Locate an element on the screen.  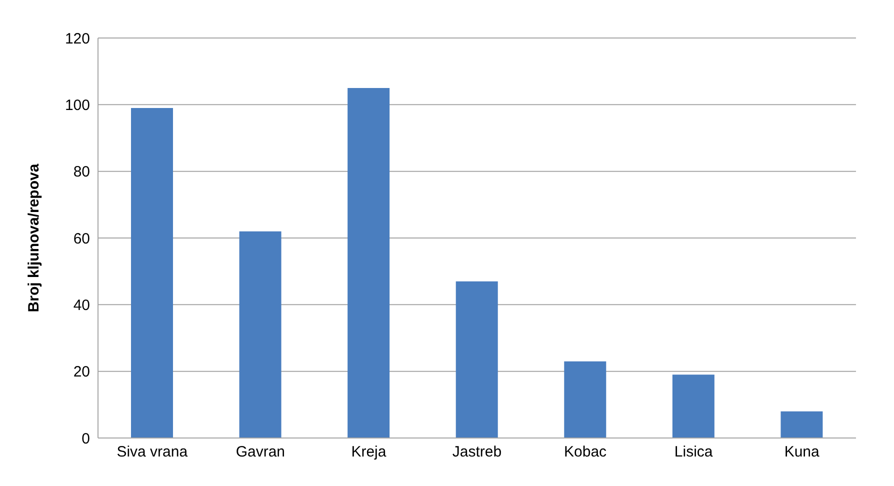
y-tick-label: 0 is located at coordinates (86, 439).